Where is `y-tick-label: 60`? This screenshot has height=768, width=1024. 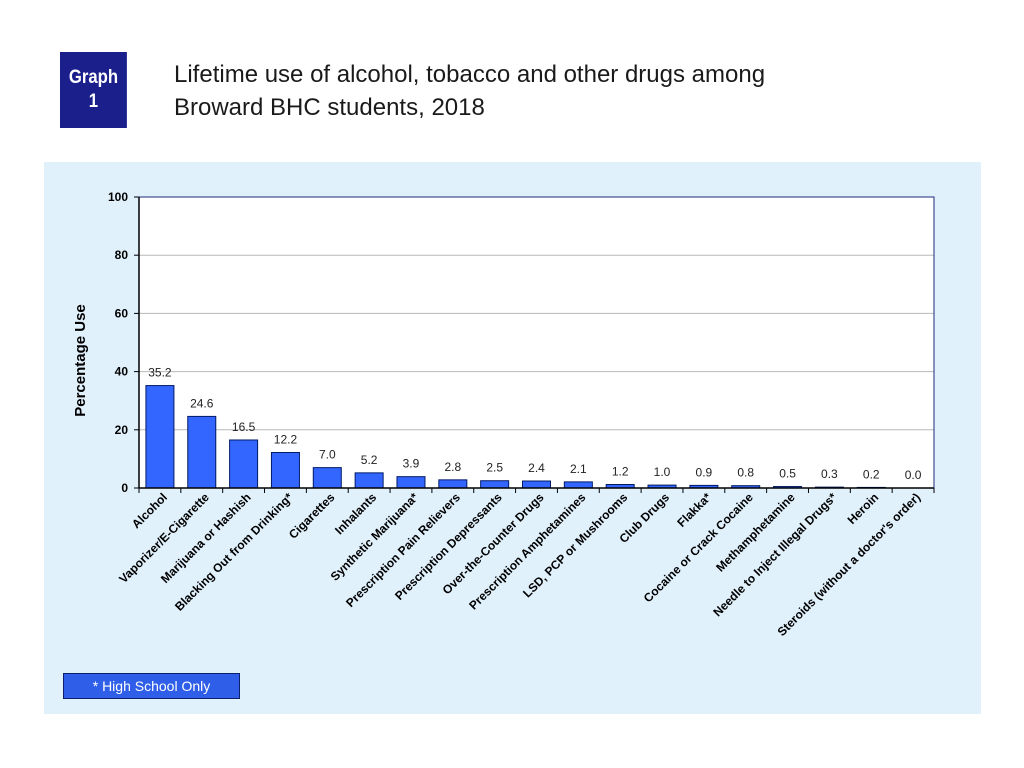
y-tick-label: 60 is located at coordinates (122, 313).